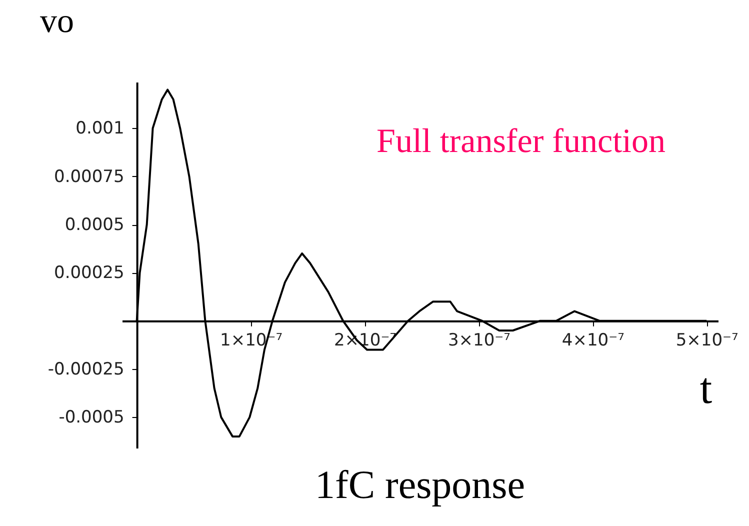  Describe the element at coordinates (479, 340) in the screenshot. I see `x-tick-label: 3×10⁻⁷` at that location.